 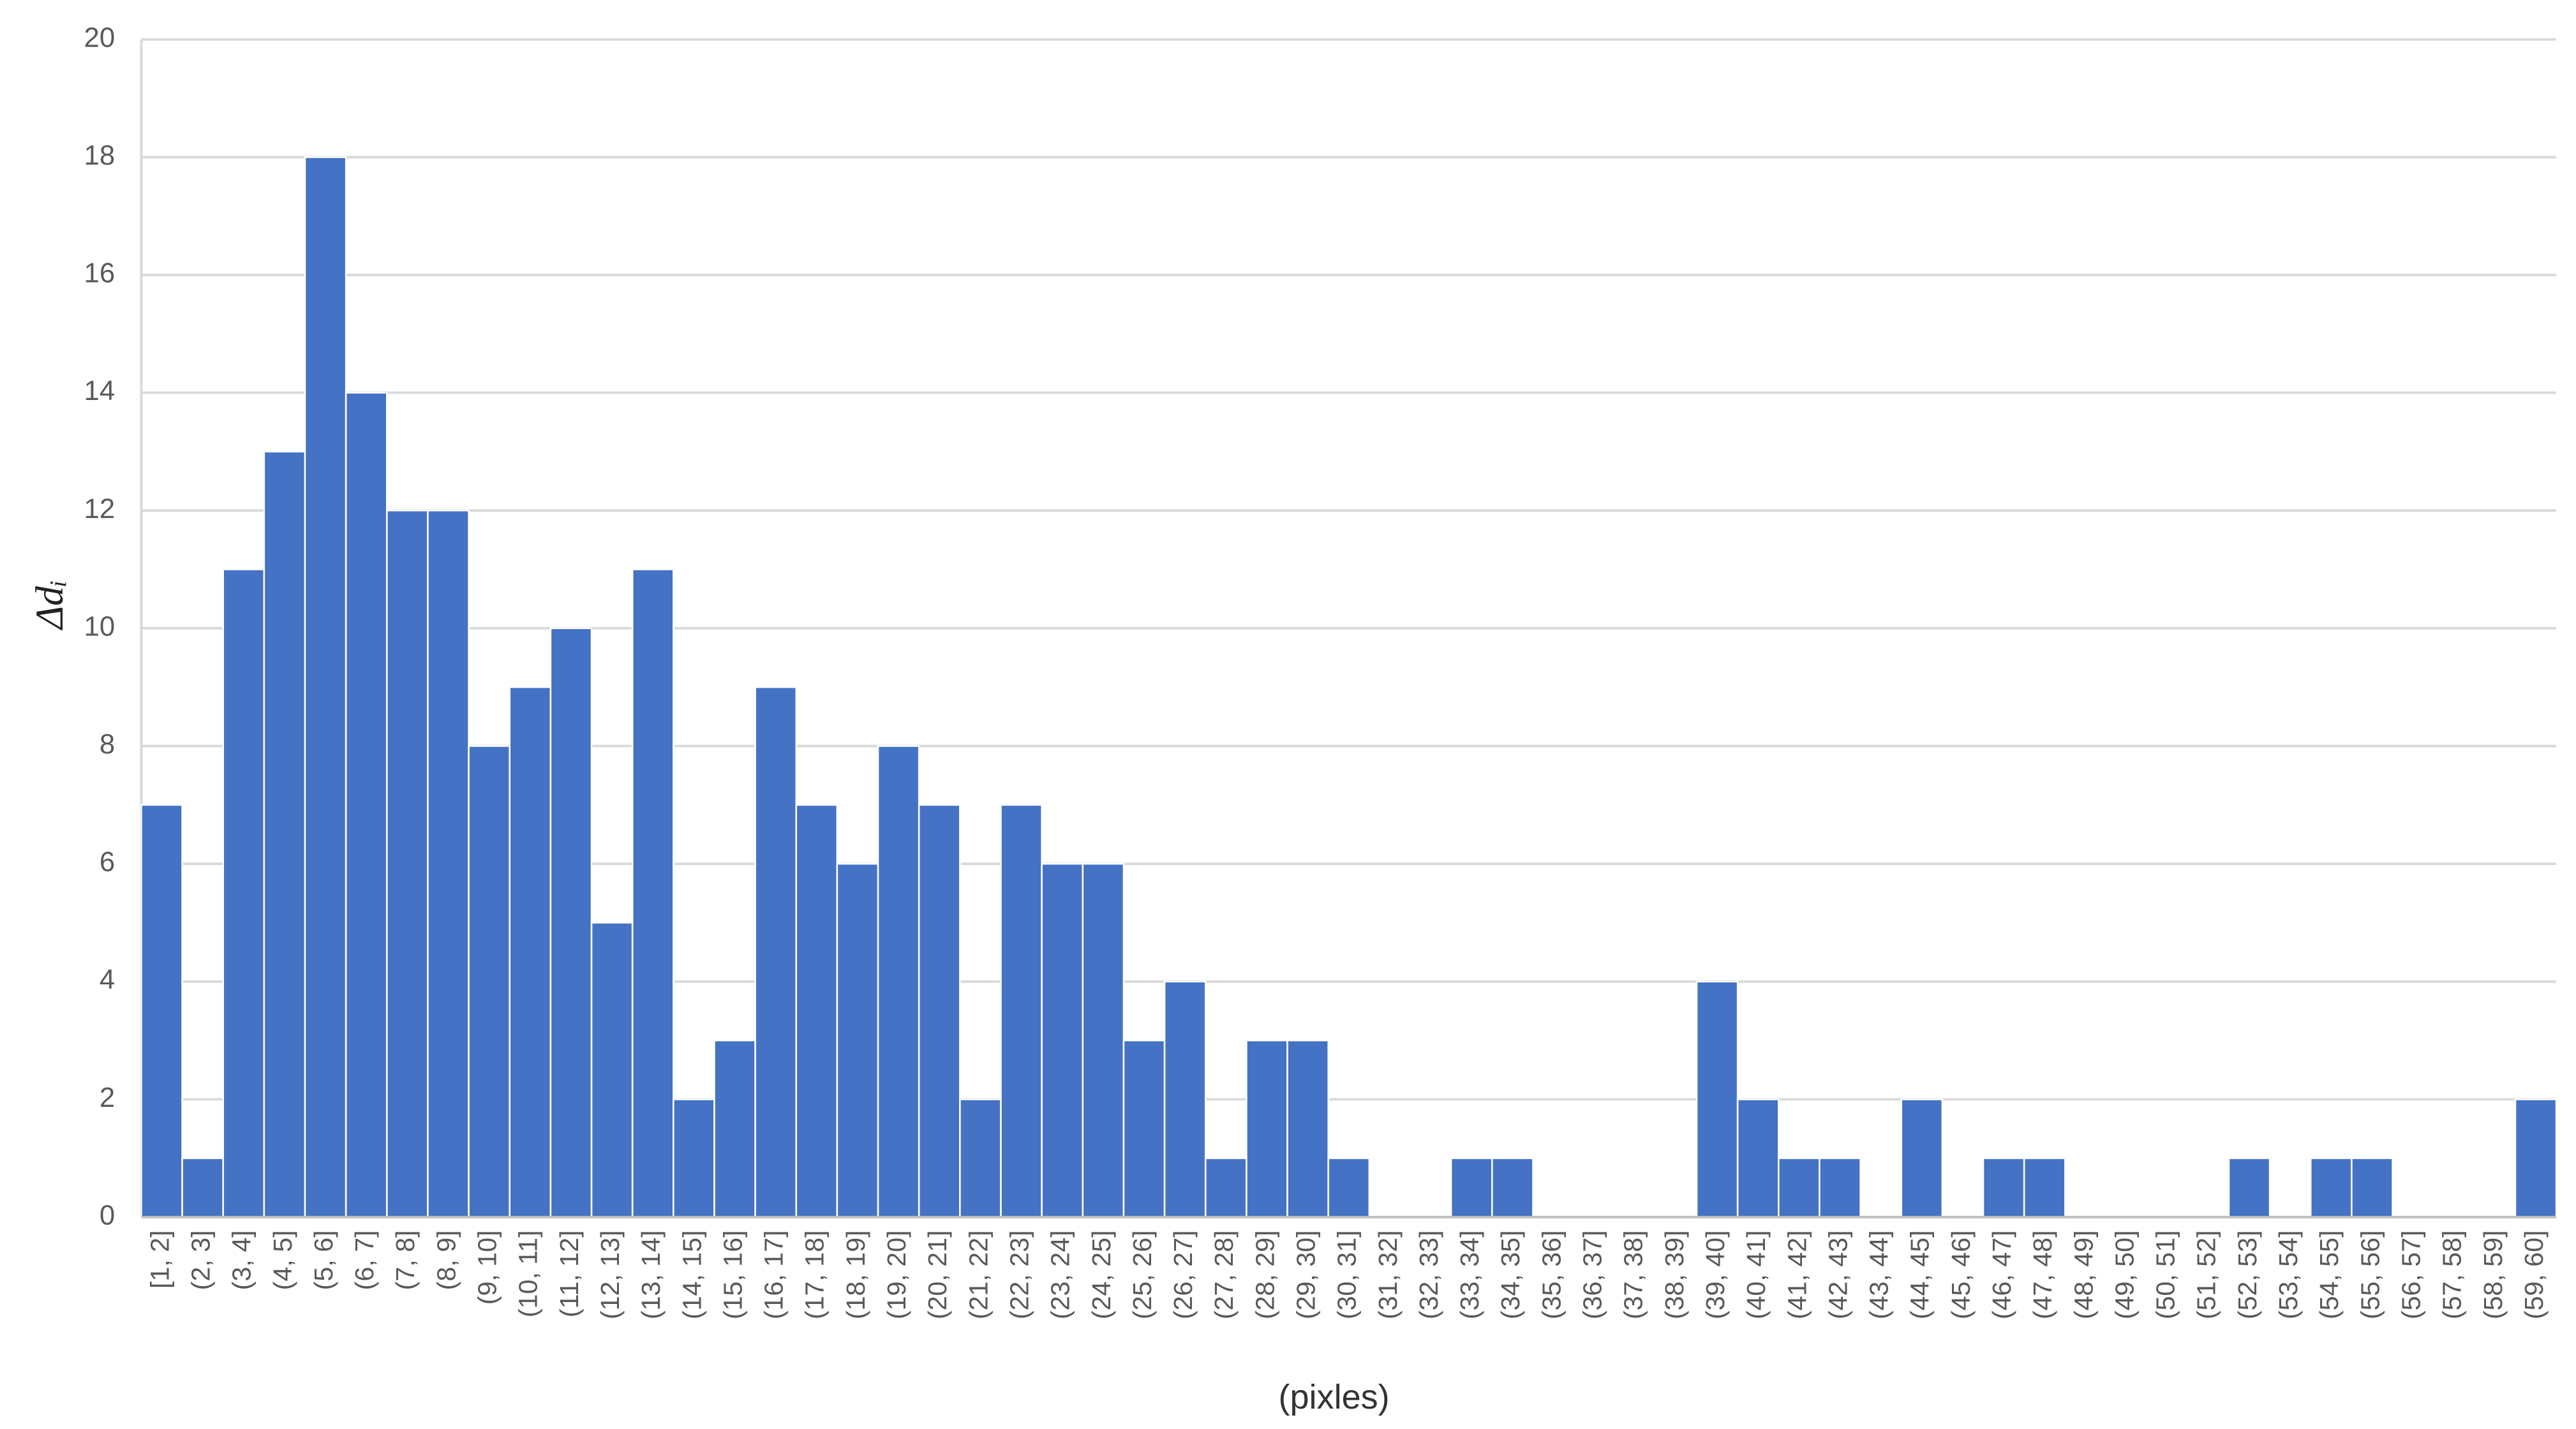 I want to click on y-tick-label: 12, so click(x=99, y=508).